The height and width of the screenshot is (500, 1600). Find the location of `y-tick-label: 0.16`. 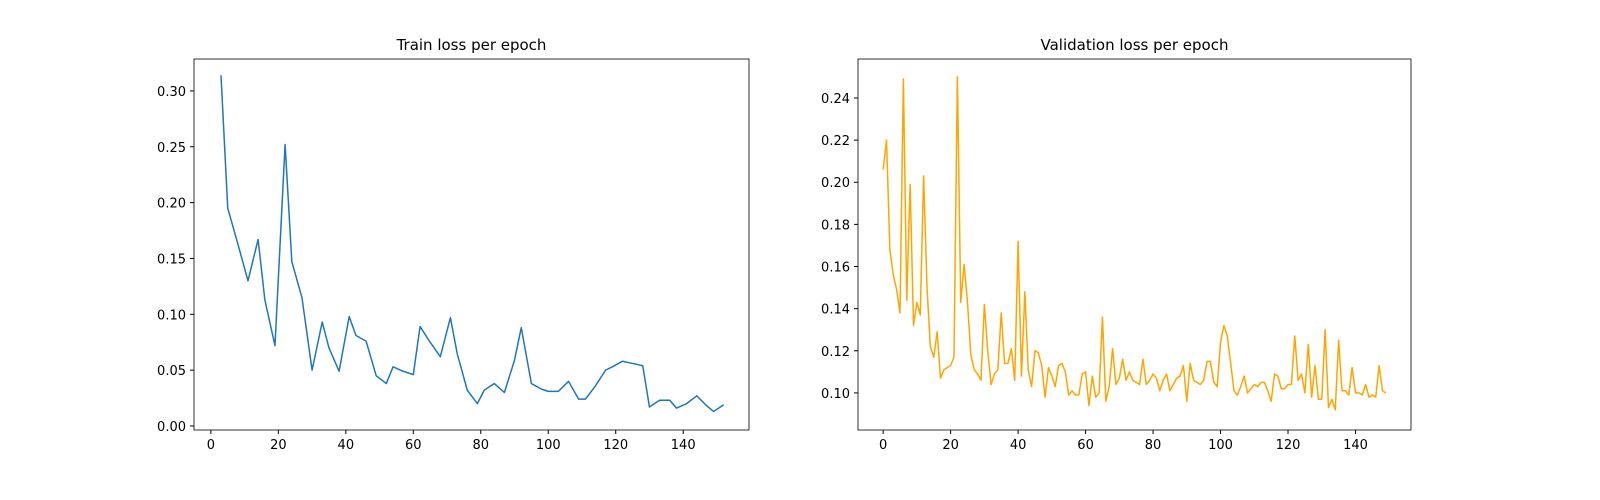

y-tick-label: 0.16 is located at coordinates (835, 268).